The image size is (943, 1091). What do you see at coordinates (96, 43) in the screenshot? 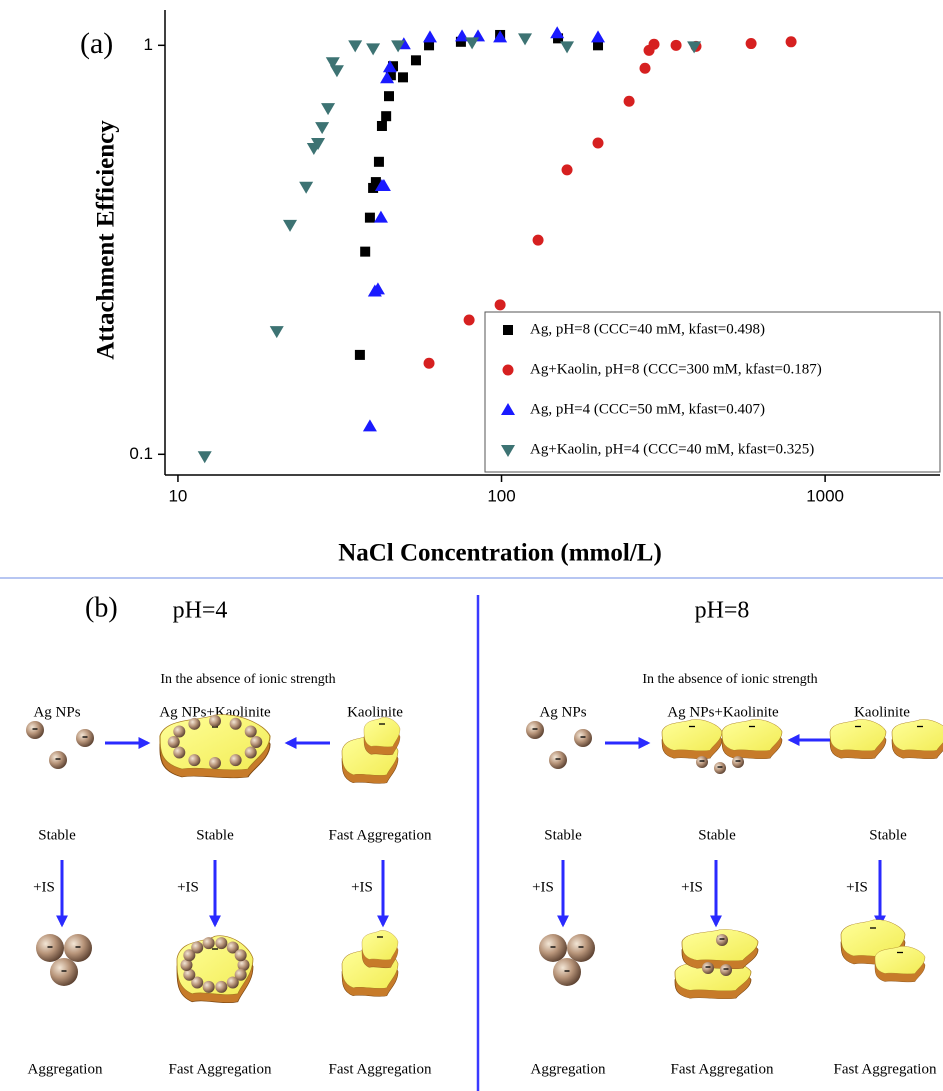
I see `panel-label: (a)` at bounding box center [96, 43].